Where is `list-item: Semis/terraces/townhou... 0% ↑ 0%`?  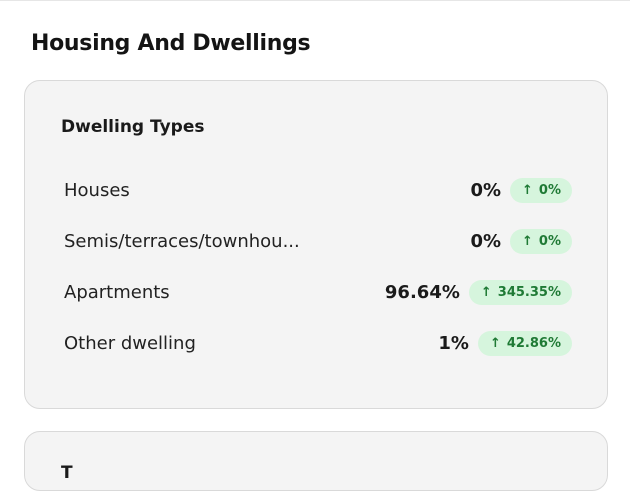 list-item: Semis/terraces/townhou... 0% ↑ 0% is located at coordinates (318, 241).